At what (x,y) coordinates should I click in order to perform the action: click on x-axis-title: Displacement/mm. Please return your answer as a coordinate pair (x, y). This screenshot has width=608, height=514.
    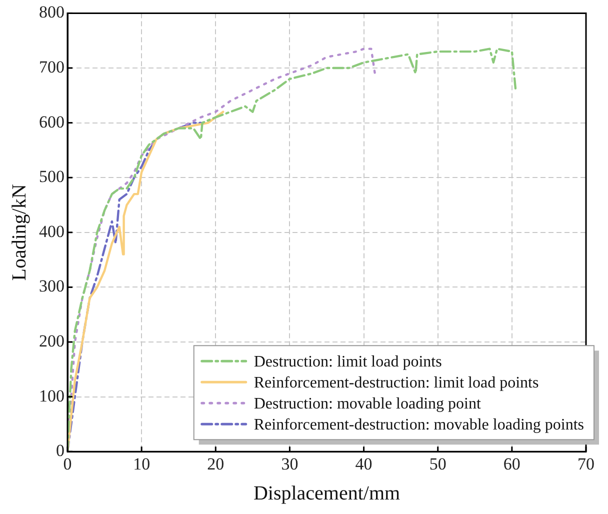
    Looking at the image, I should click on (327, 493).